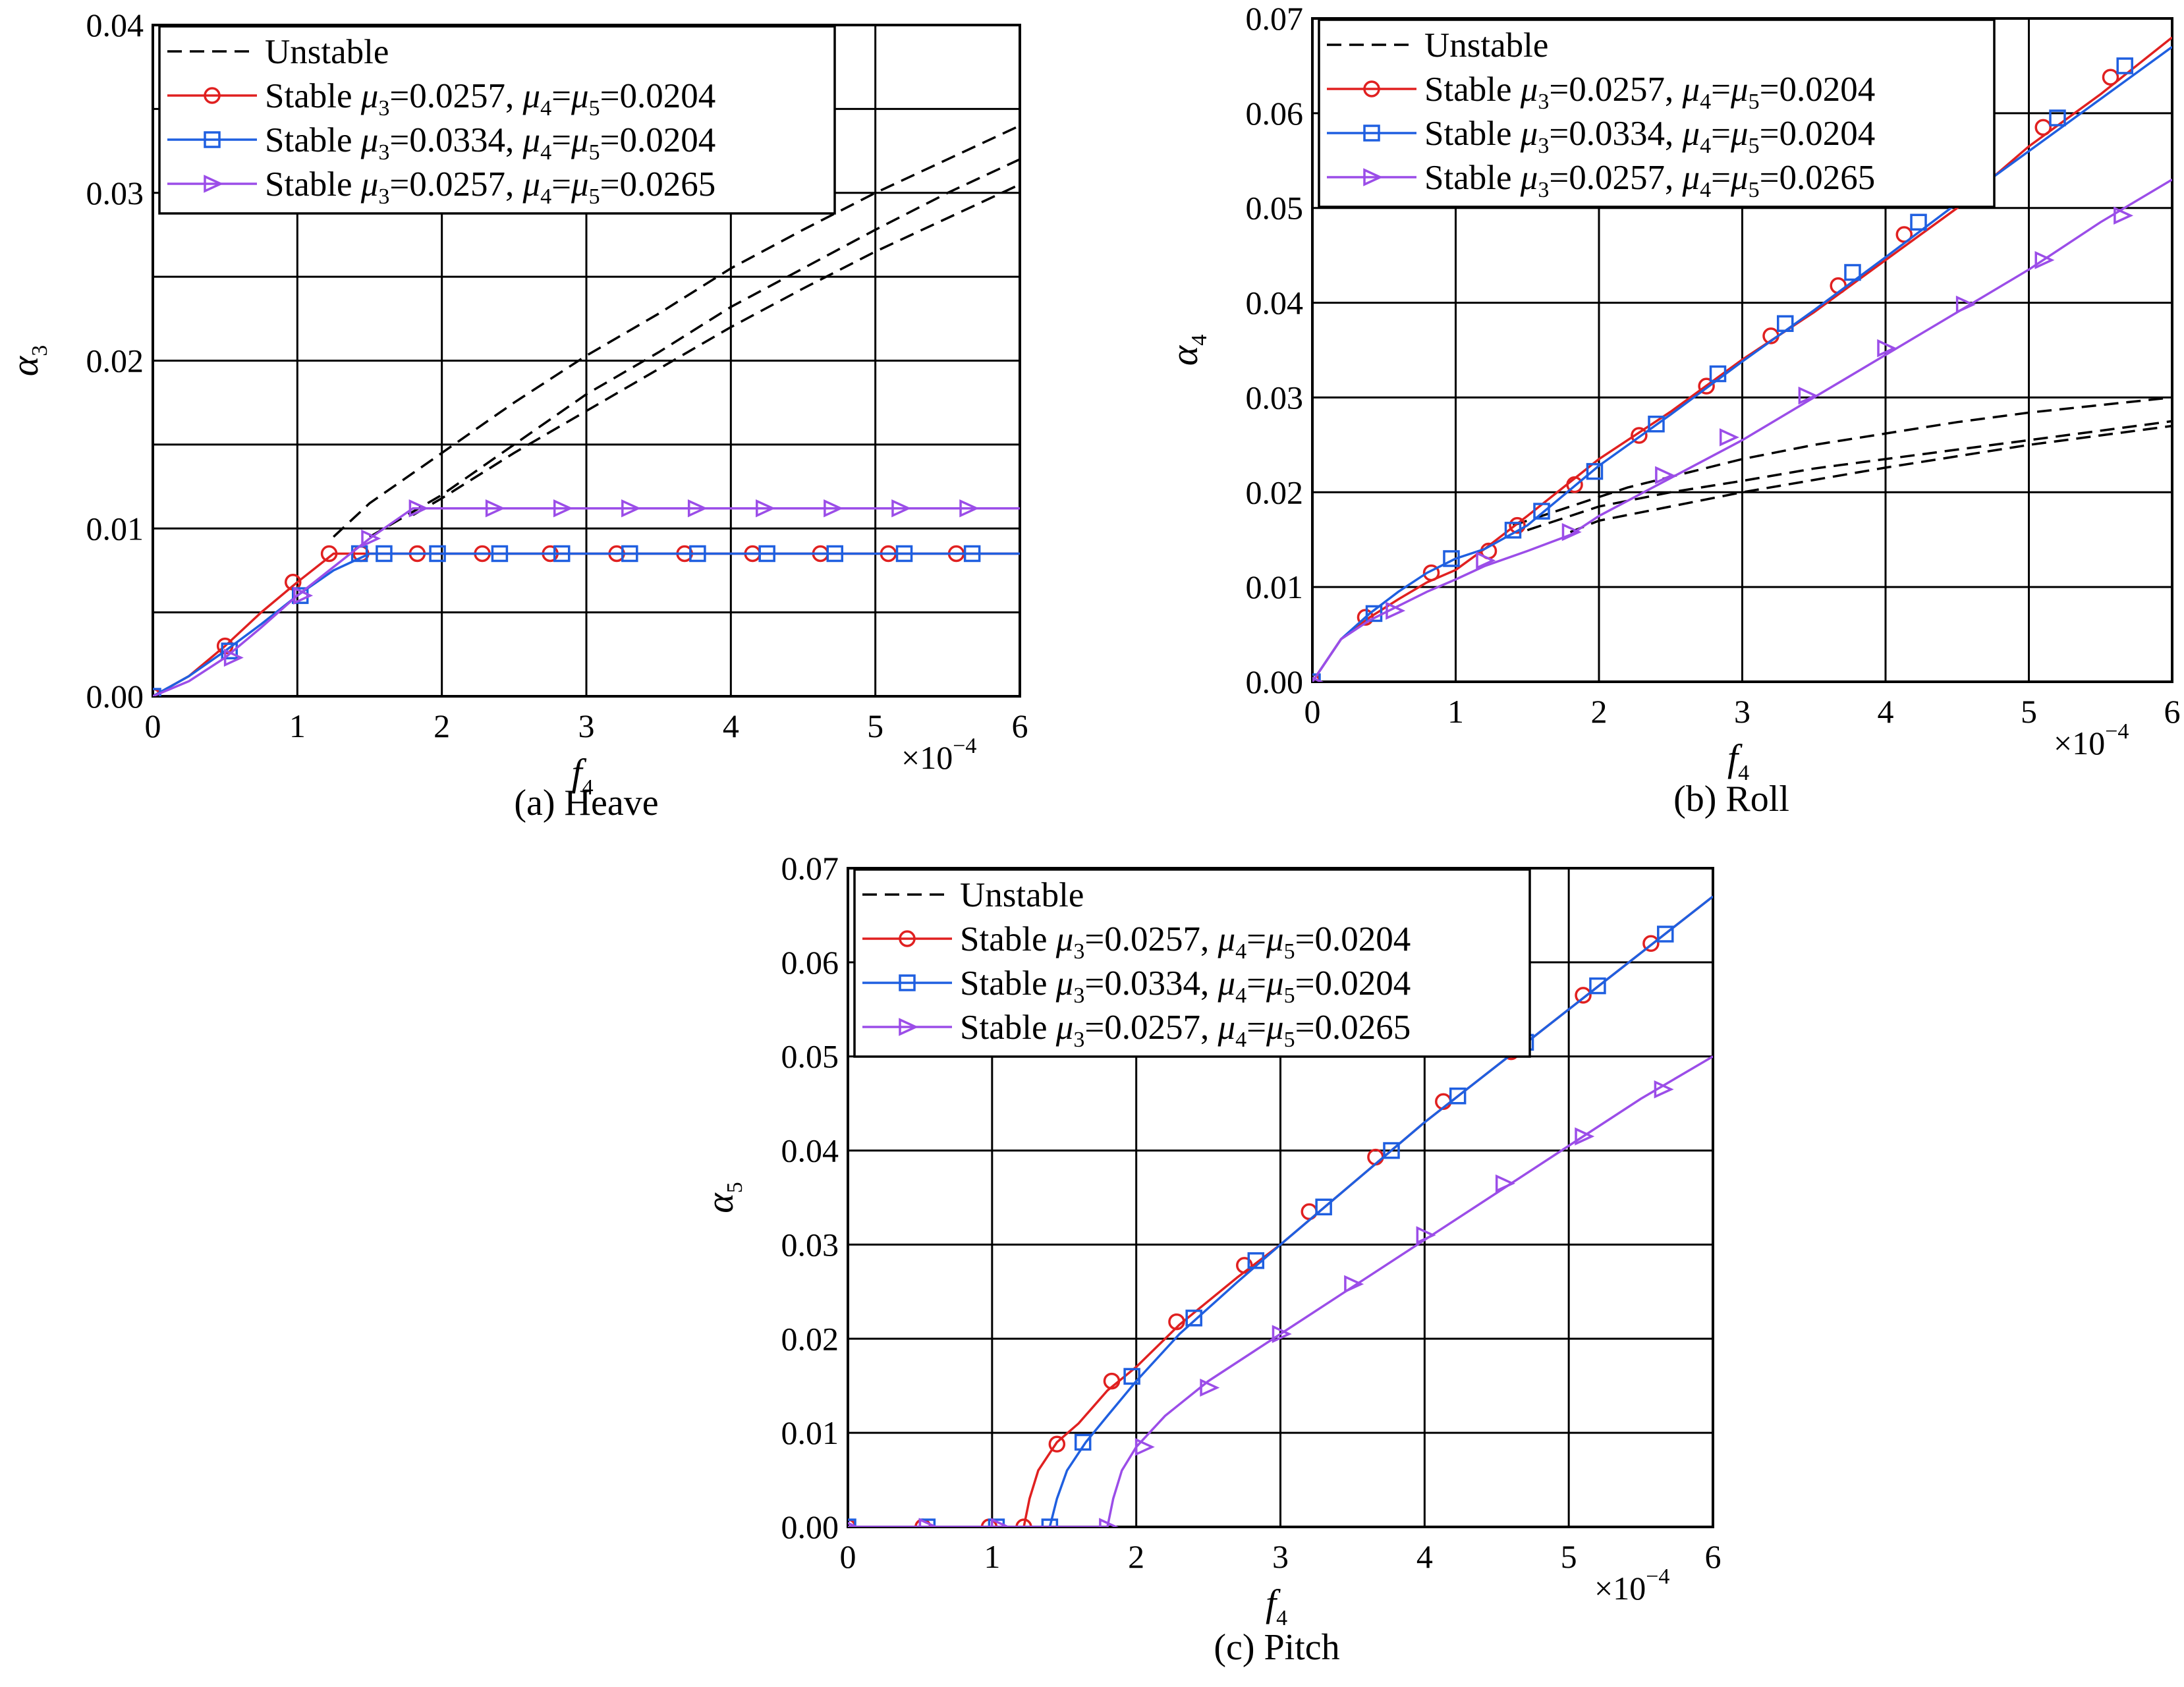  I want to click on x-axis-label: f4, so click(1276, 1606).